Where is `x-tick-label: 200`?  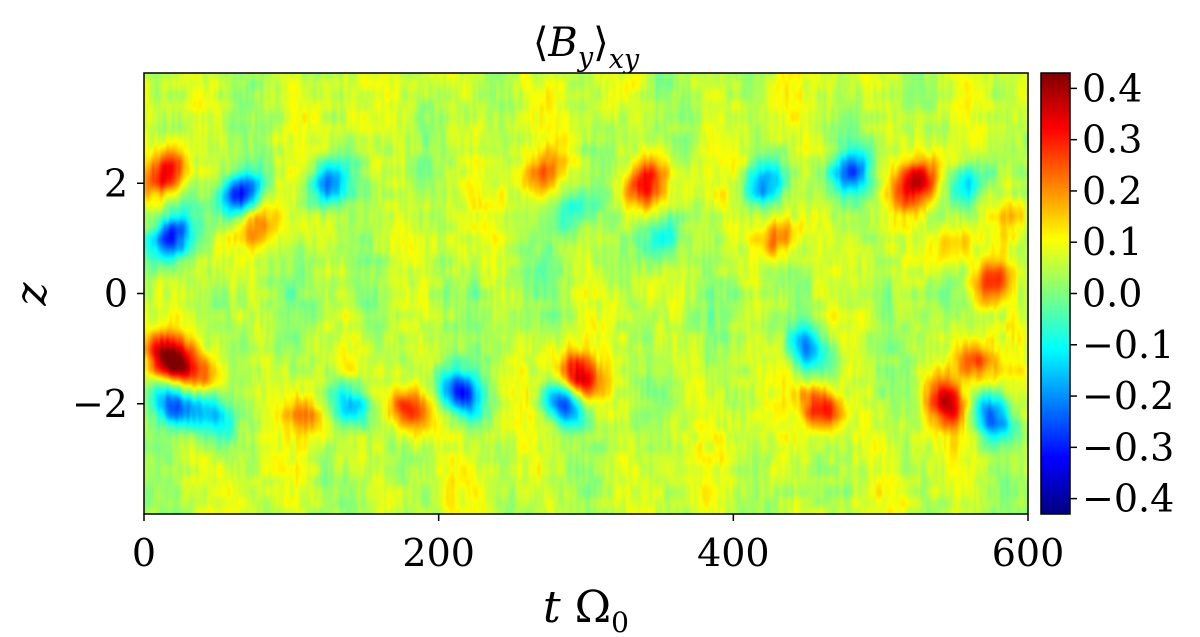 x-tick-label: 200 is located at coordinates (438, 553).